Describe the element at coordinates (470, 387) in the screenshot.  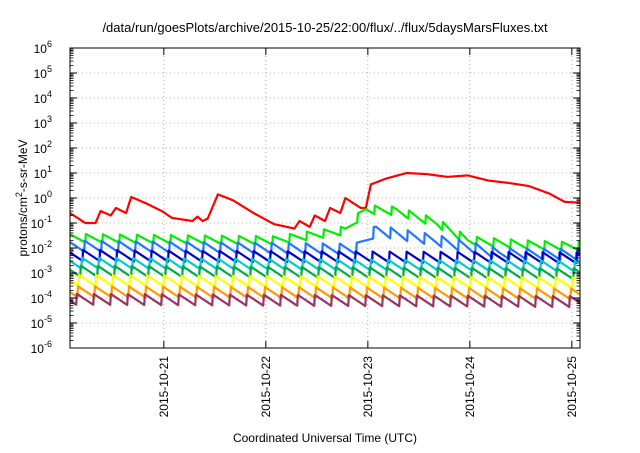
I see `x-tick-label: 2015-10-24` at that location.